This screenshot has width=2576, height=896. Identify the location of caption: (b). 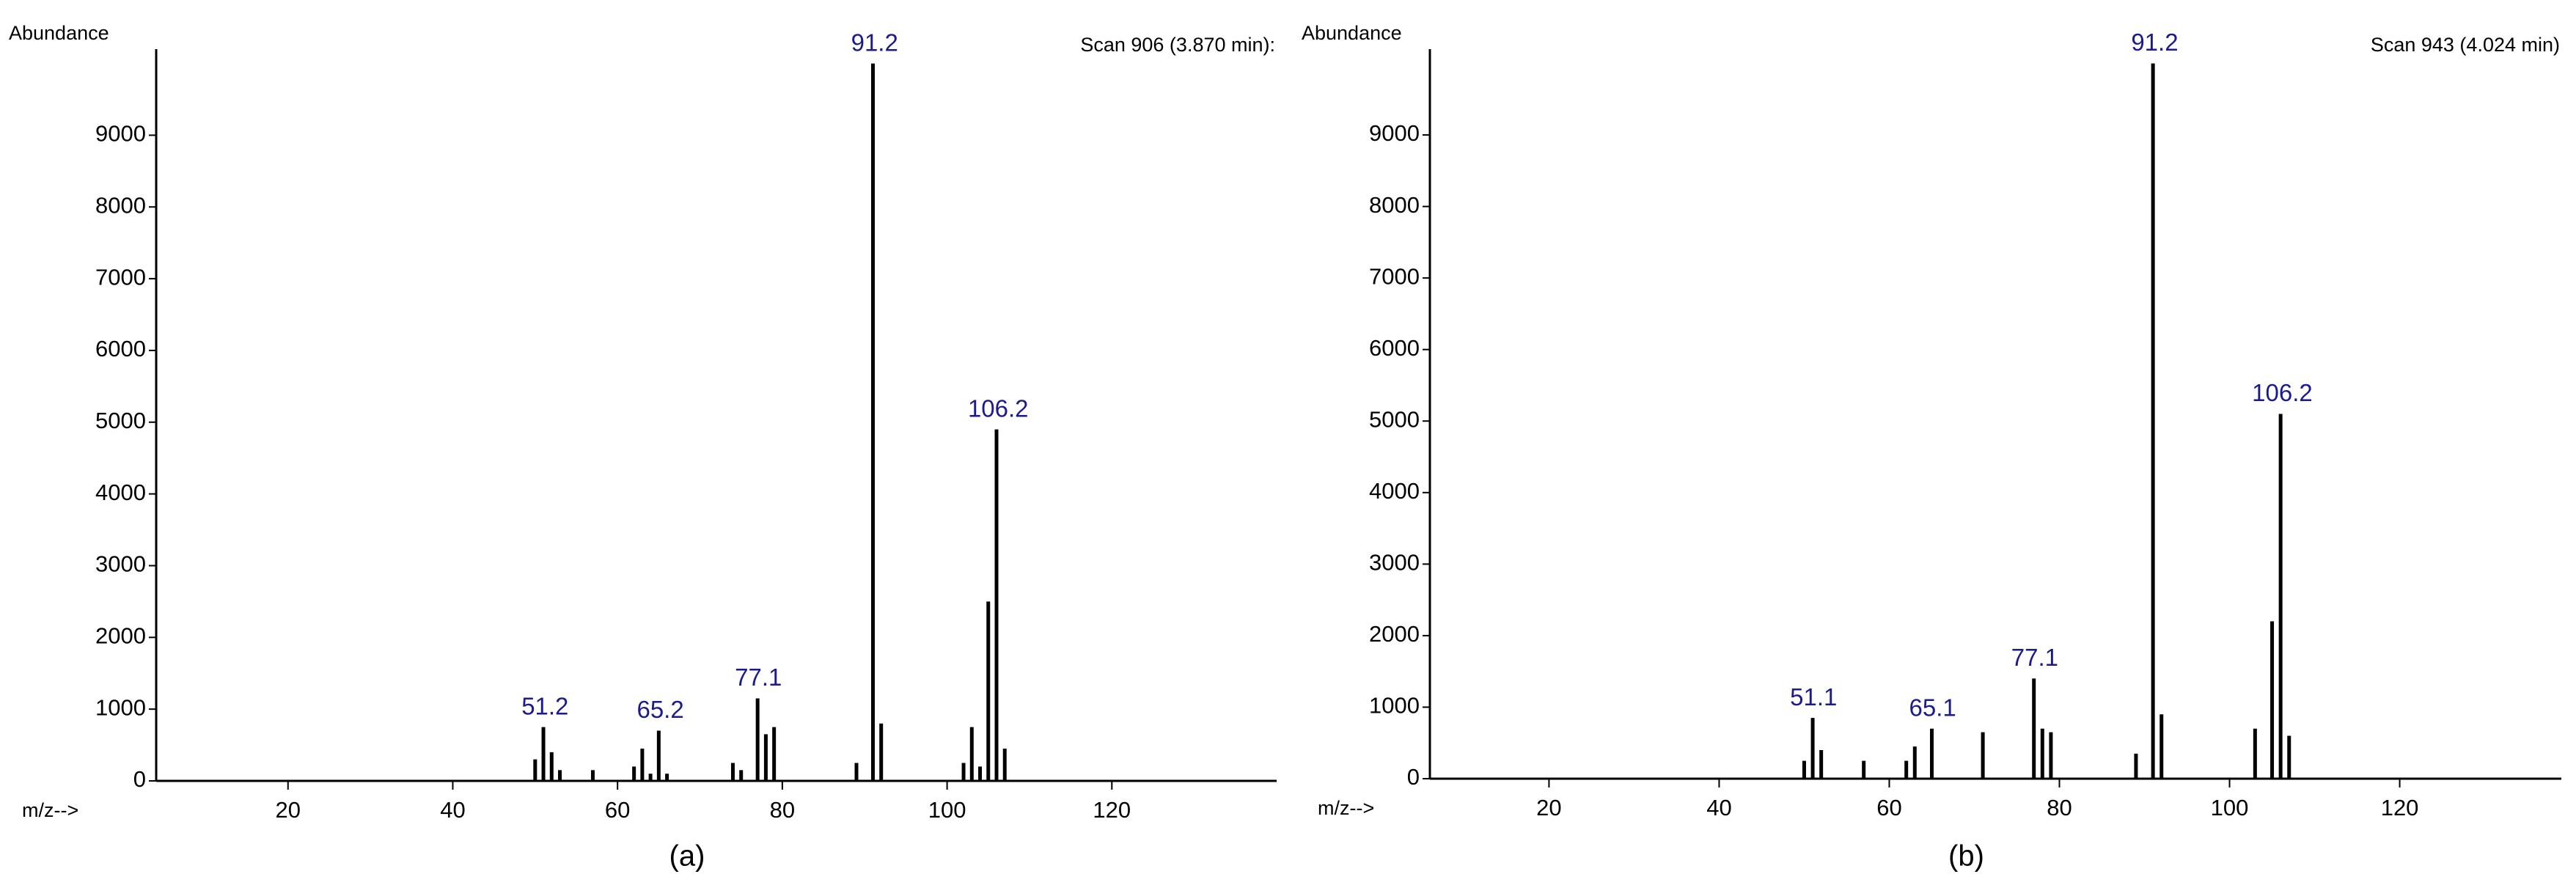
(1966, 856).